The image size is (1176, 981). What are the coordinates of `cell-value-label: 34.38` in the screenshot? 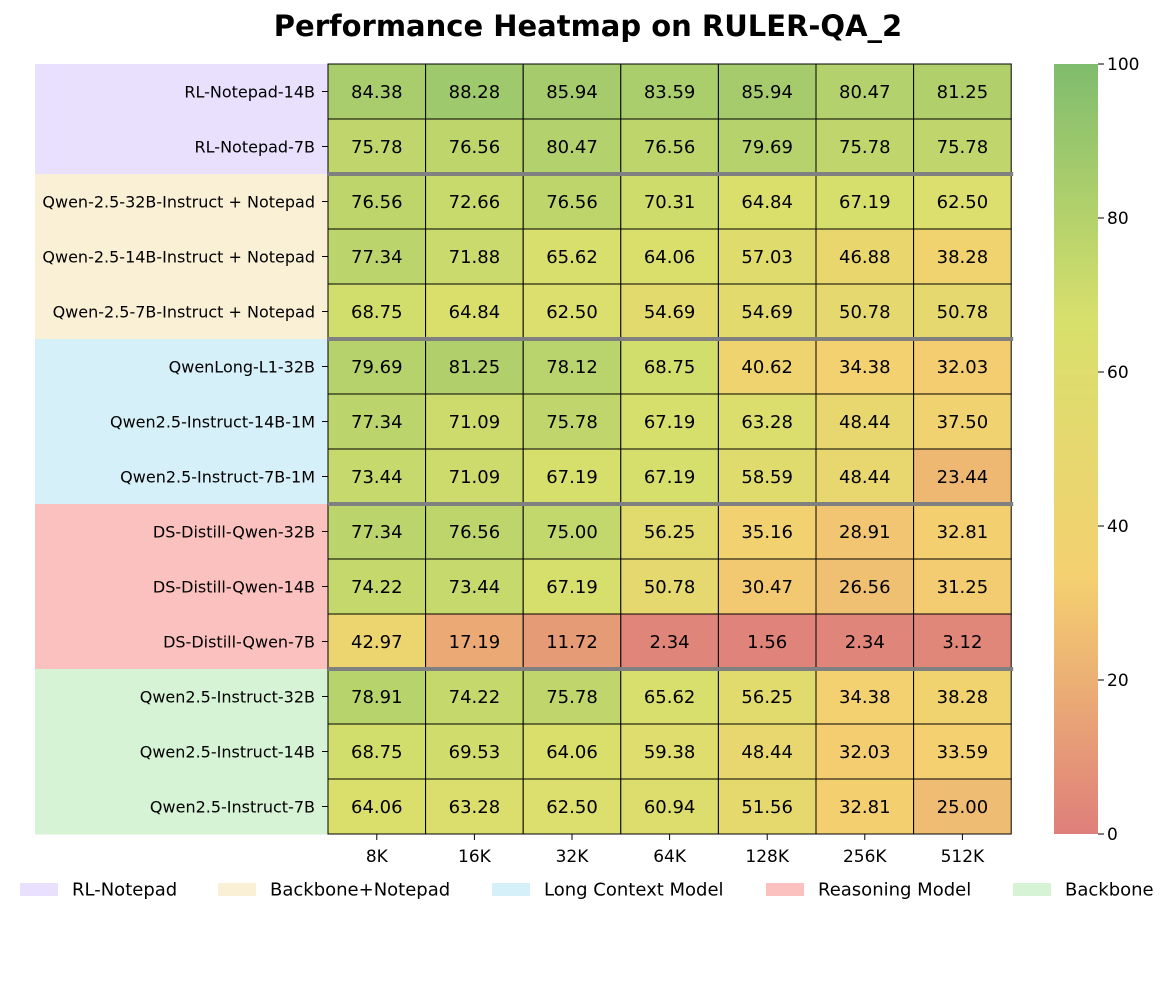 It's located at (865, 367).